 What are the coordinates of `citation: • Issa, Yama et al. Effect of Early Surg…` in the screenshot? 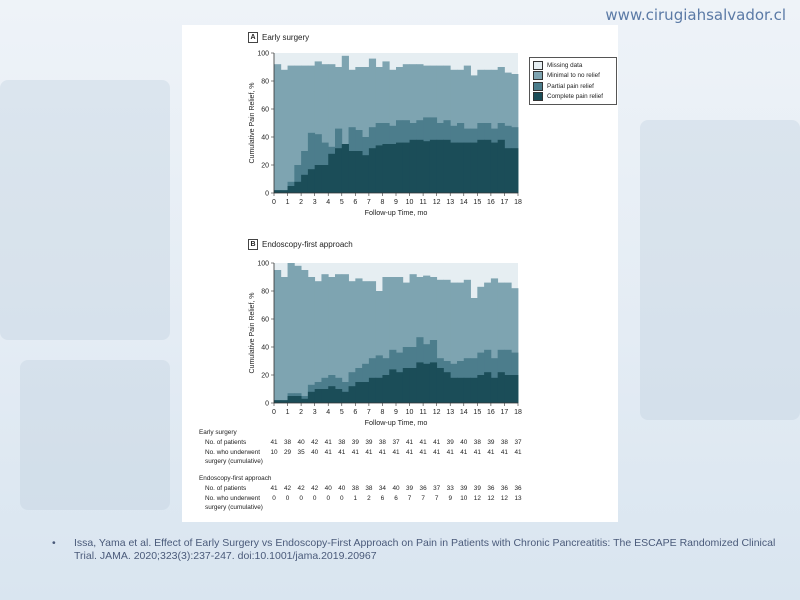 It's located at (414, 550).